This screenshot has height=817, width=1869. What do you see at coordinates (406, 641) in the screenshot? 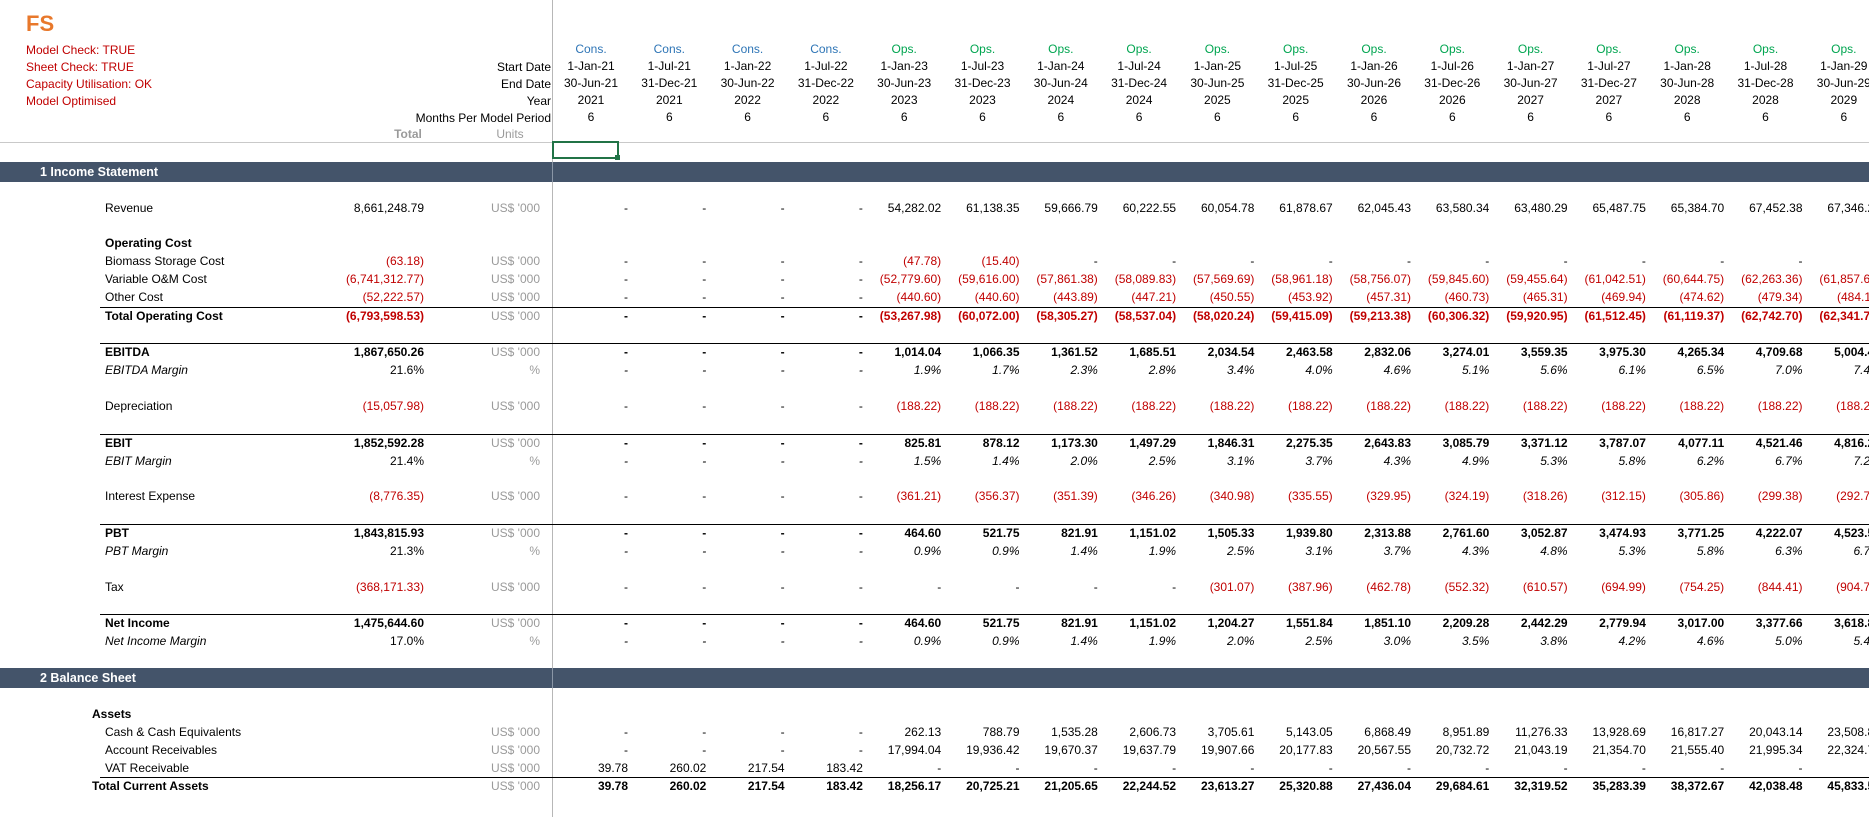
I see `row-total: 17.0%` at bounding box center [406, 641].